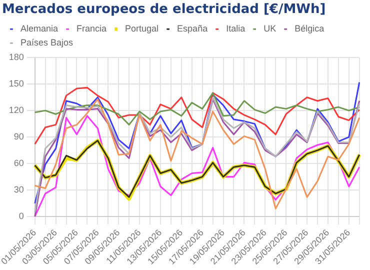  Describe the element at coordinates (39, 29) in the screenshot. I see `legend-label: Alemania` at that location.